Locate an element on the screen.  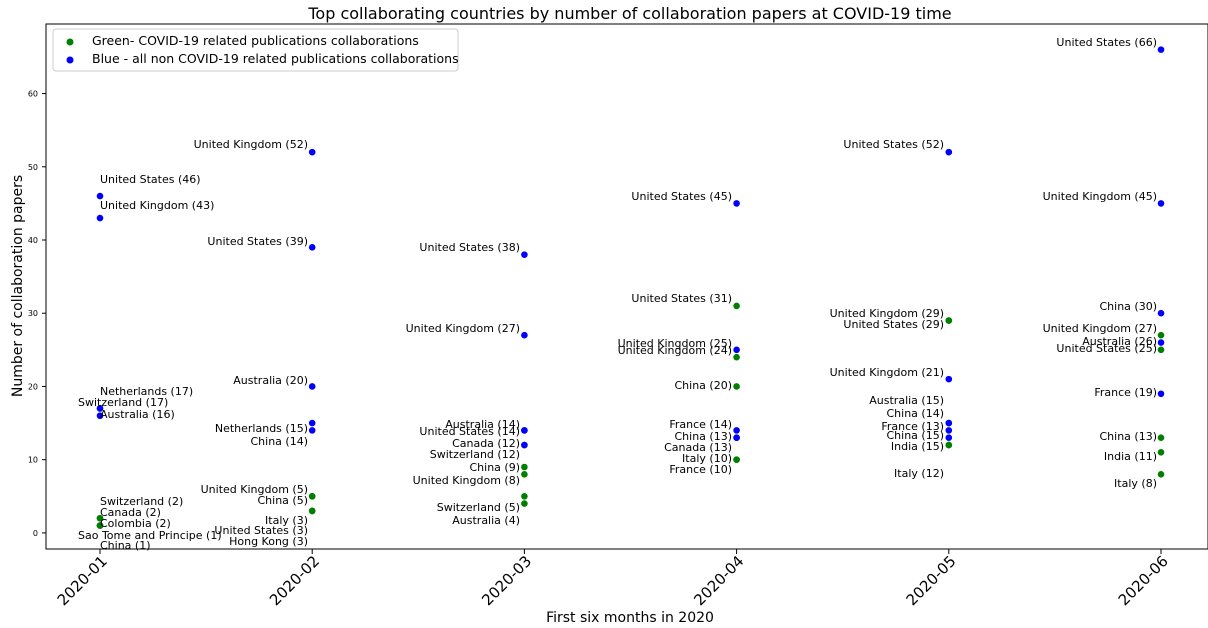
point-label: Italy (8) is located at coordinates (1135, 483).